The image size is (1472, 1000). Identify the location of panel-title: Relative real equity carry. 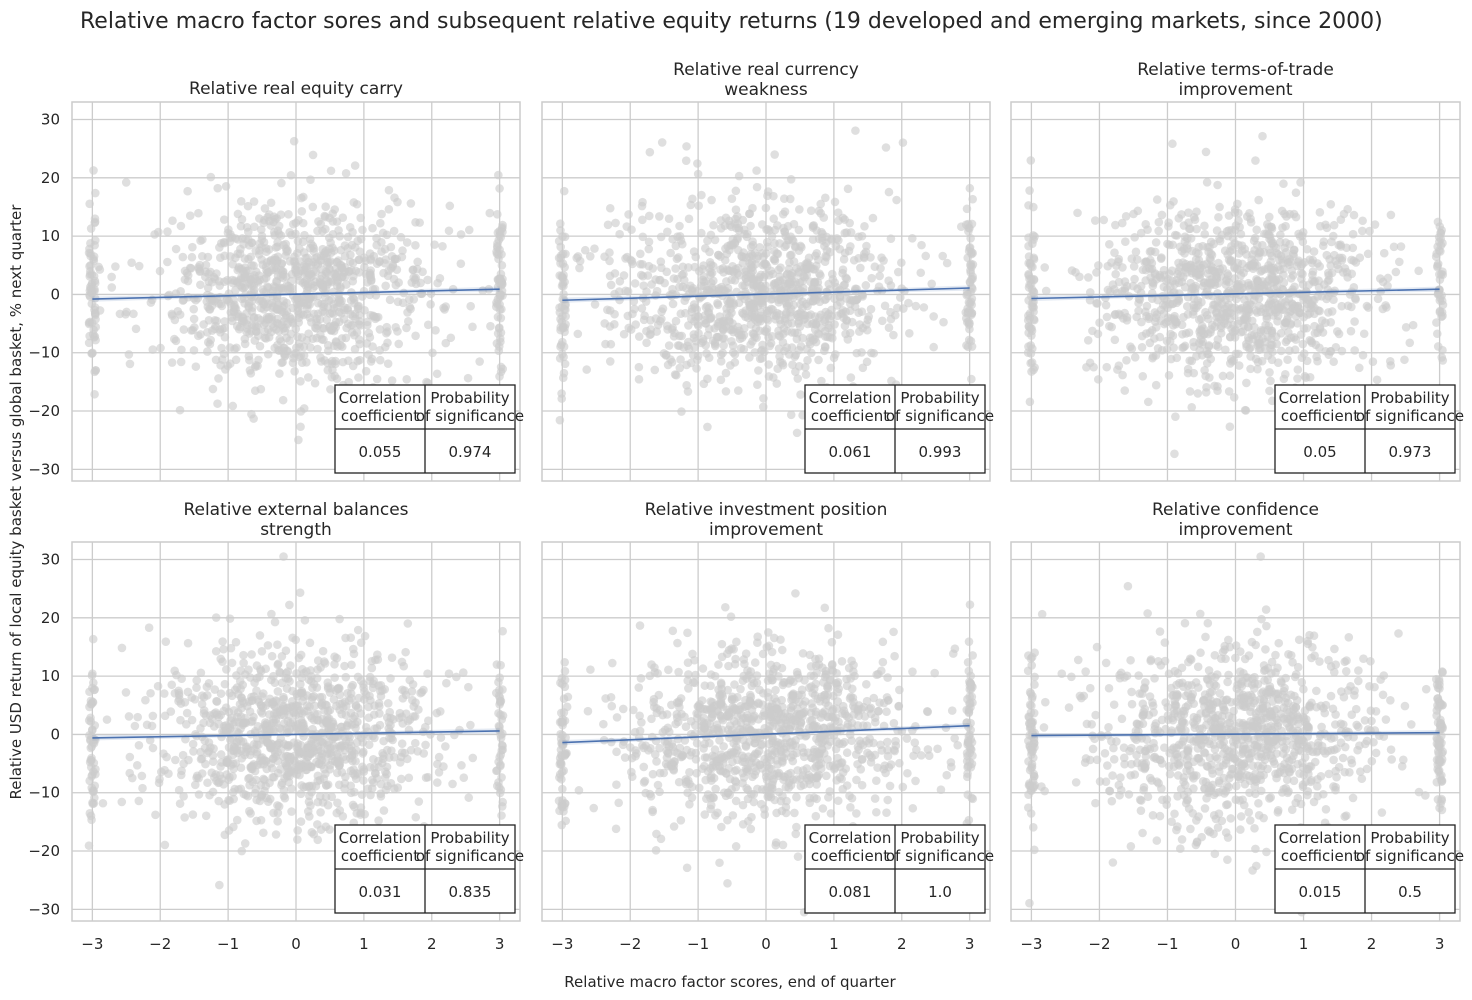
(296, 89).